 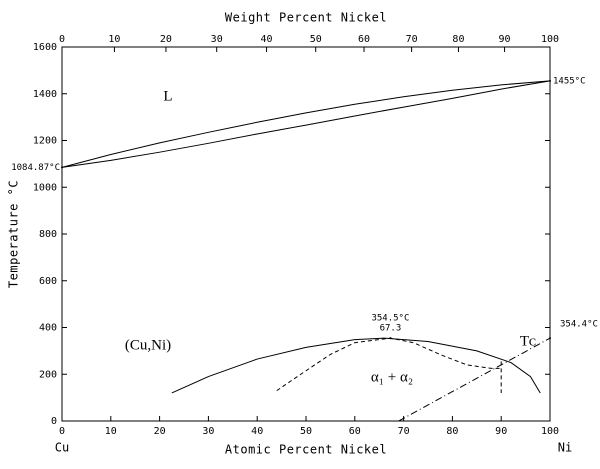 I want to click on x2-tick-label: 30, so click(x=217, y=39).